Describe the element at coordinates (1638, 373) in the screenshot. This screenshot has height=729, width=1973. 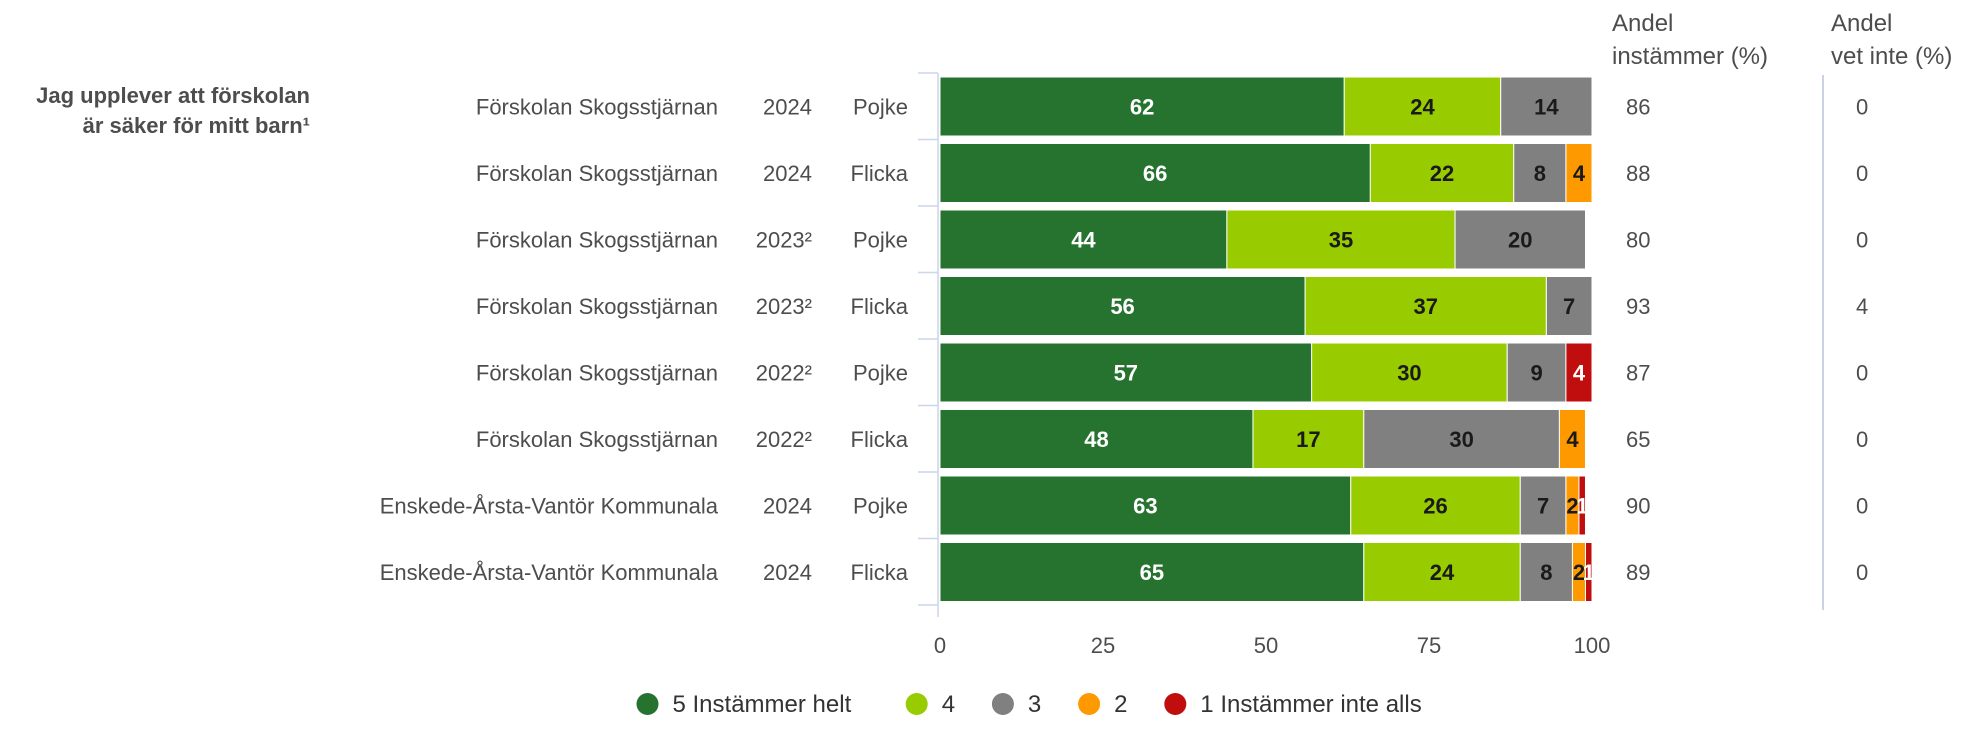
I see `agree-value: 87` at that location.